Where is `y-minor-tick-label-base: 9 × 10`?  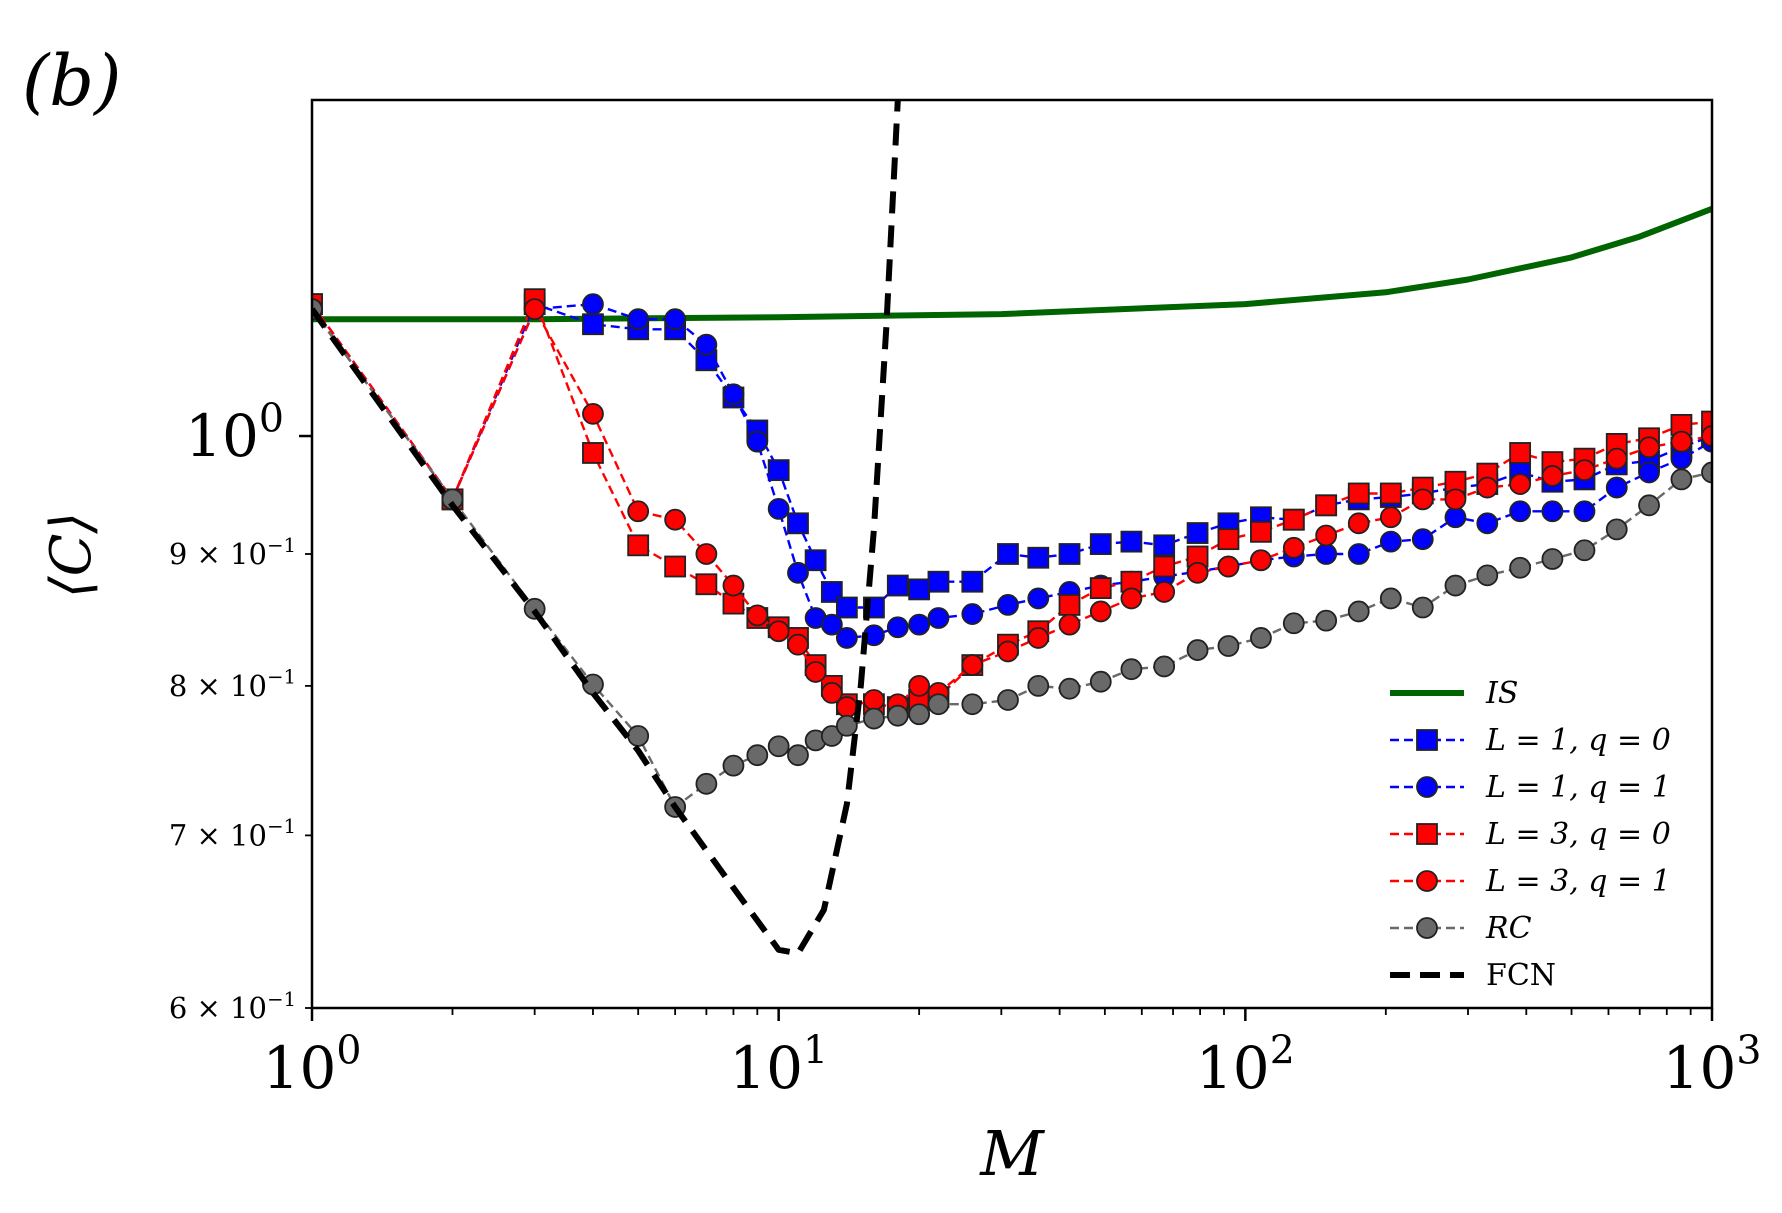 y-minor-tick-label-base: 9 × 10 is located at coordinates (218, 554).